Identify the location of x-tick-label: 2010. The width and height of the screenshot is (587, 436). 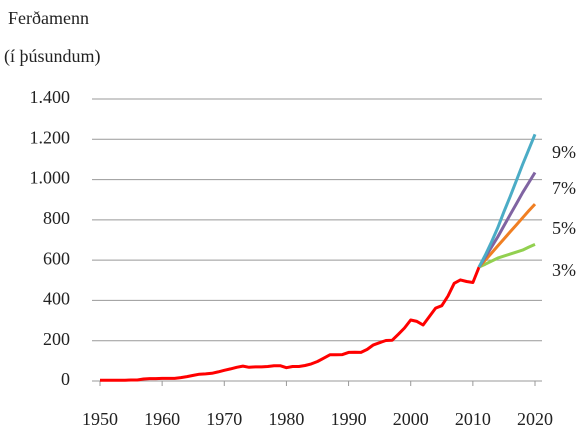
(473, 419).